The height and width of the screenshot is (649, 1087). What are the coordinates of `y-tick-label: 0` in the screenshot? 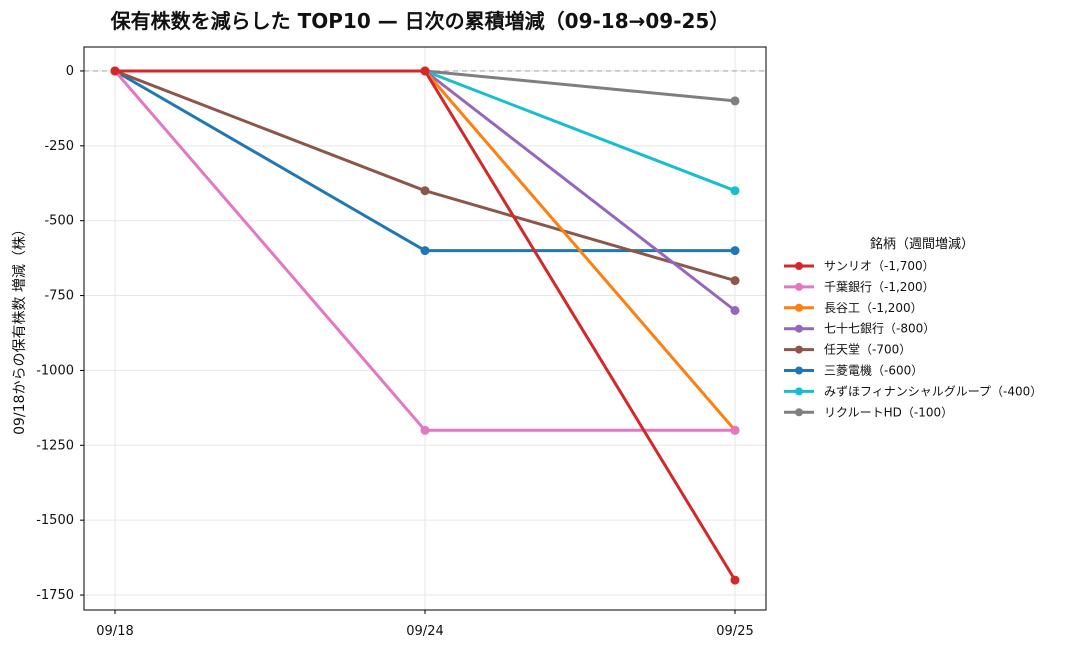 It's located at (70, 71).